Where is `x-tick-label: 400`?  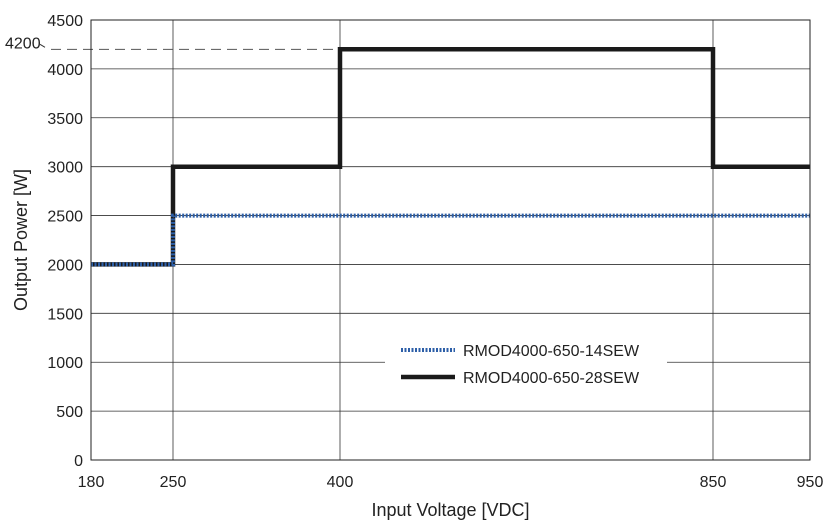
x-tick-label: 400 is located at coordinates (340, 482).